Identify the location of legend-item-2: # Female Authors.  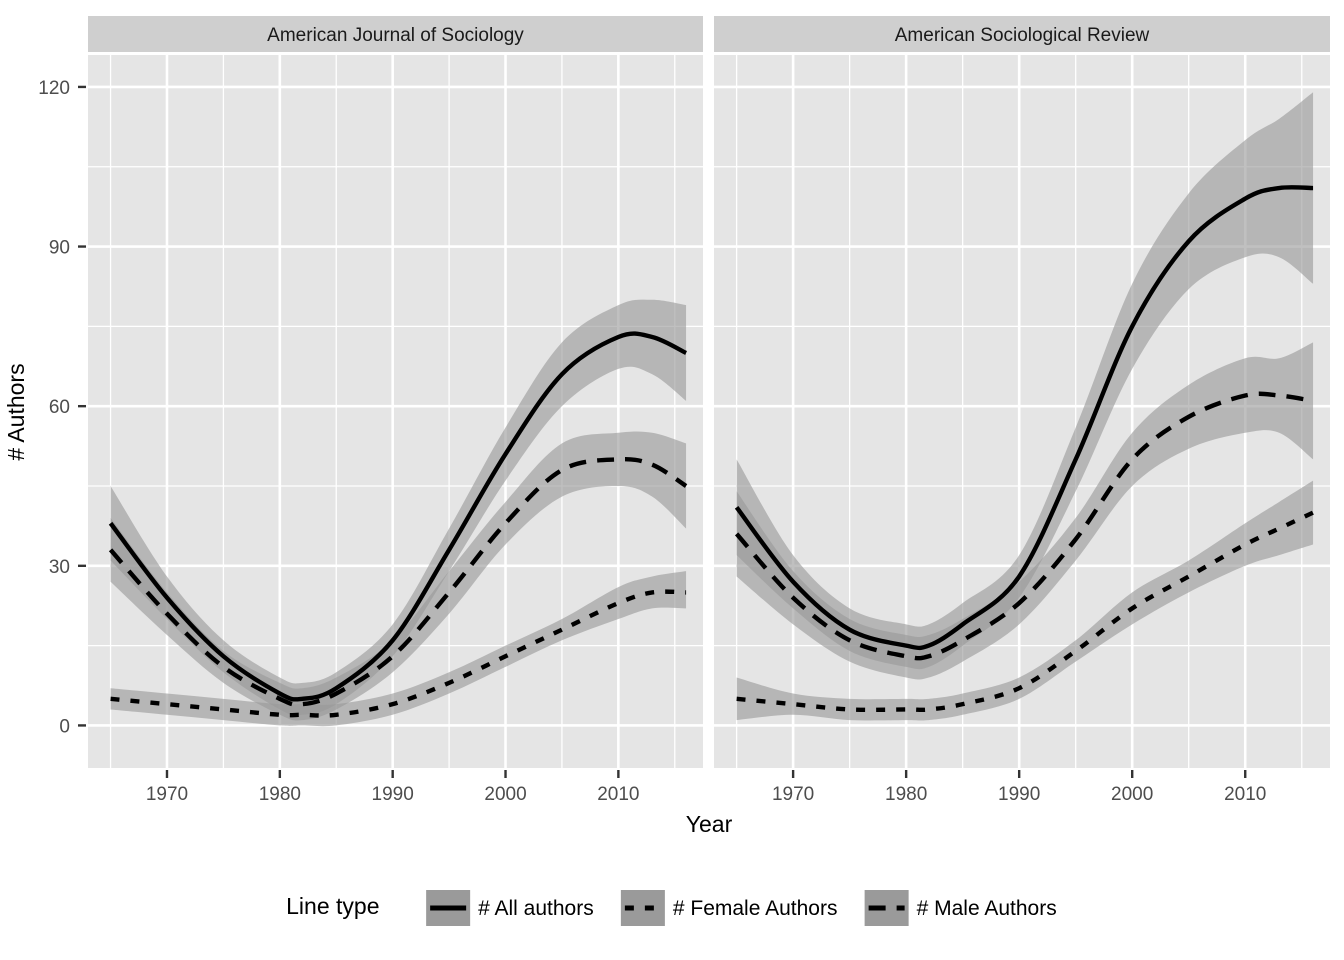
(729, 908).